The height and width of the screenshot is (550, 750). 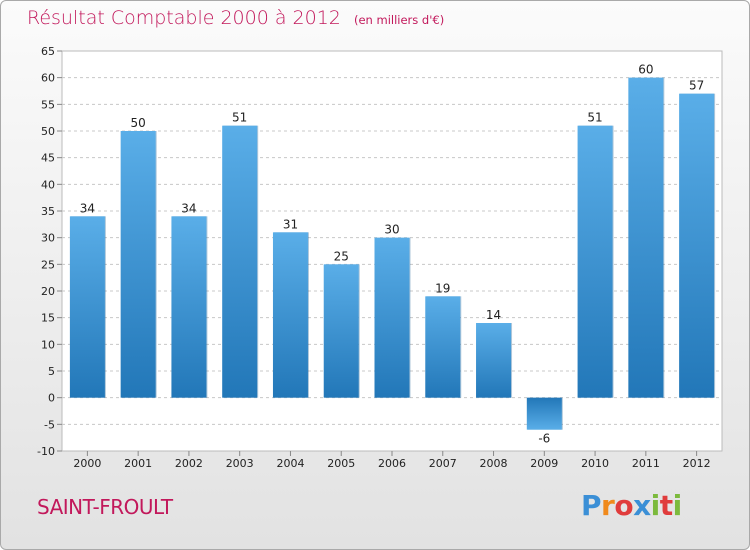 What do you see at coordinates (591, 505) in the screenshot?
I see `logo-letter: P` at bounding box center [591, 505].